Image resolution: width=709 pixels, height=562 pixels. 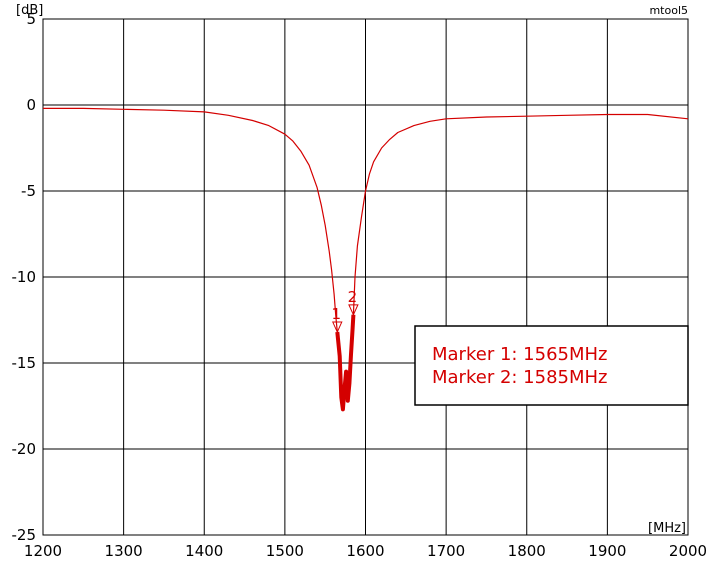 I want to click on legend-marker-1-text: Marker 1: 1565MHz, so click(x=520, y=354).